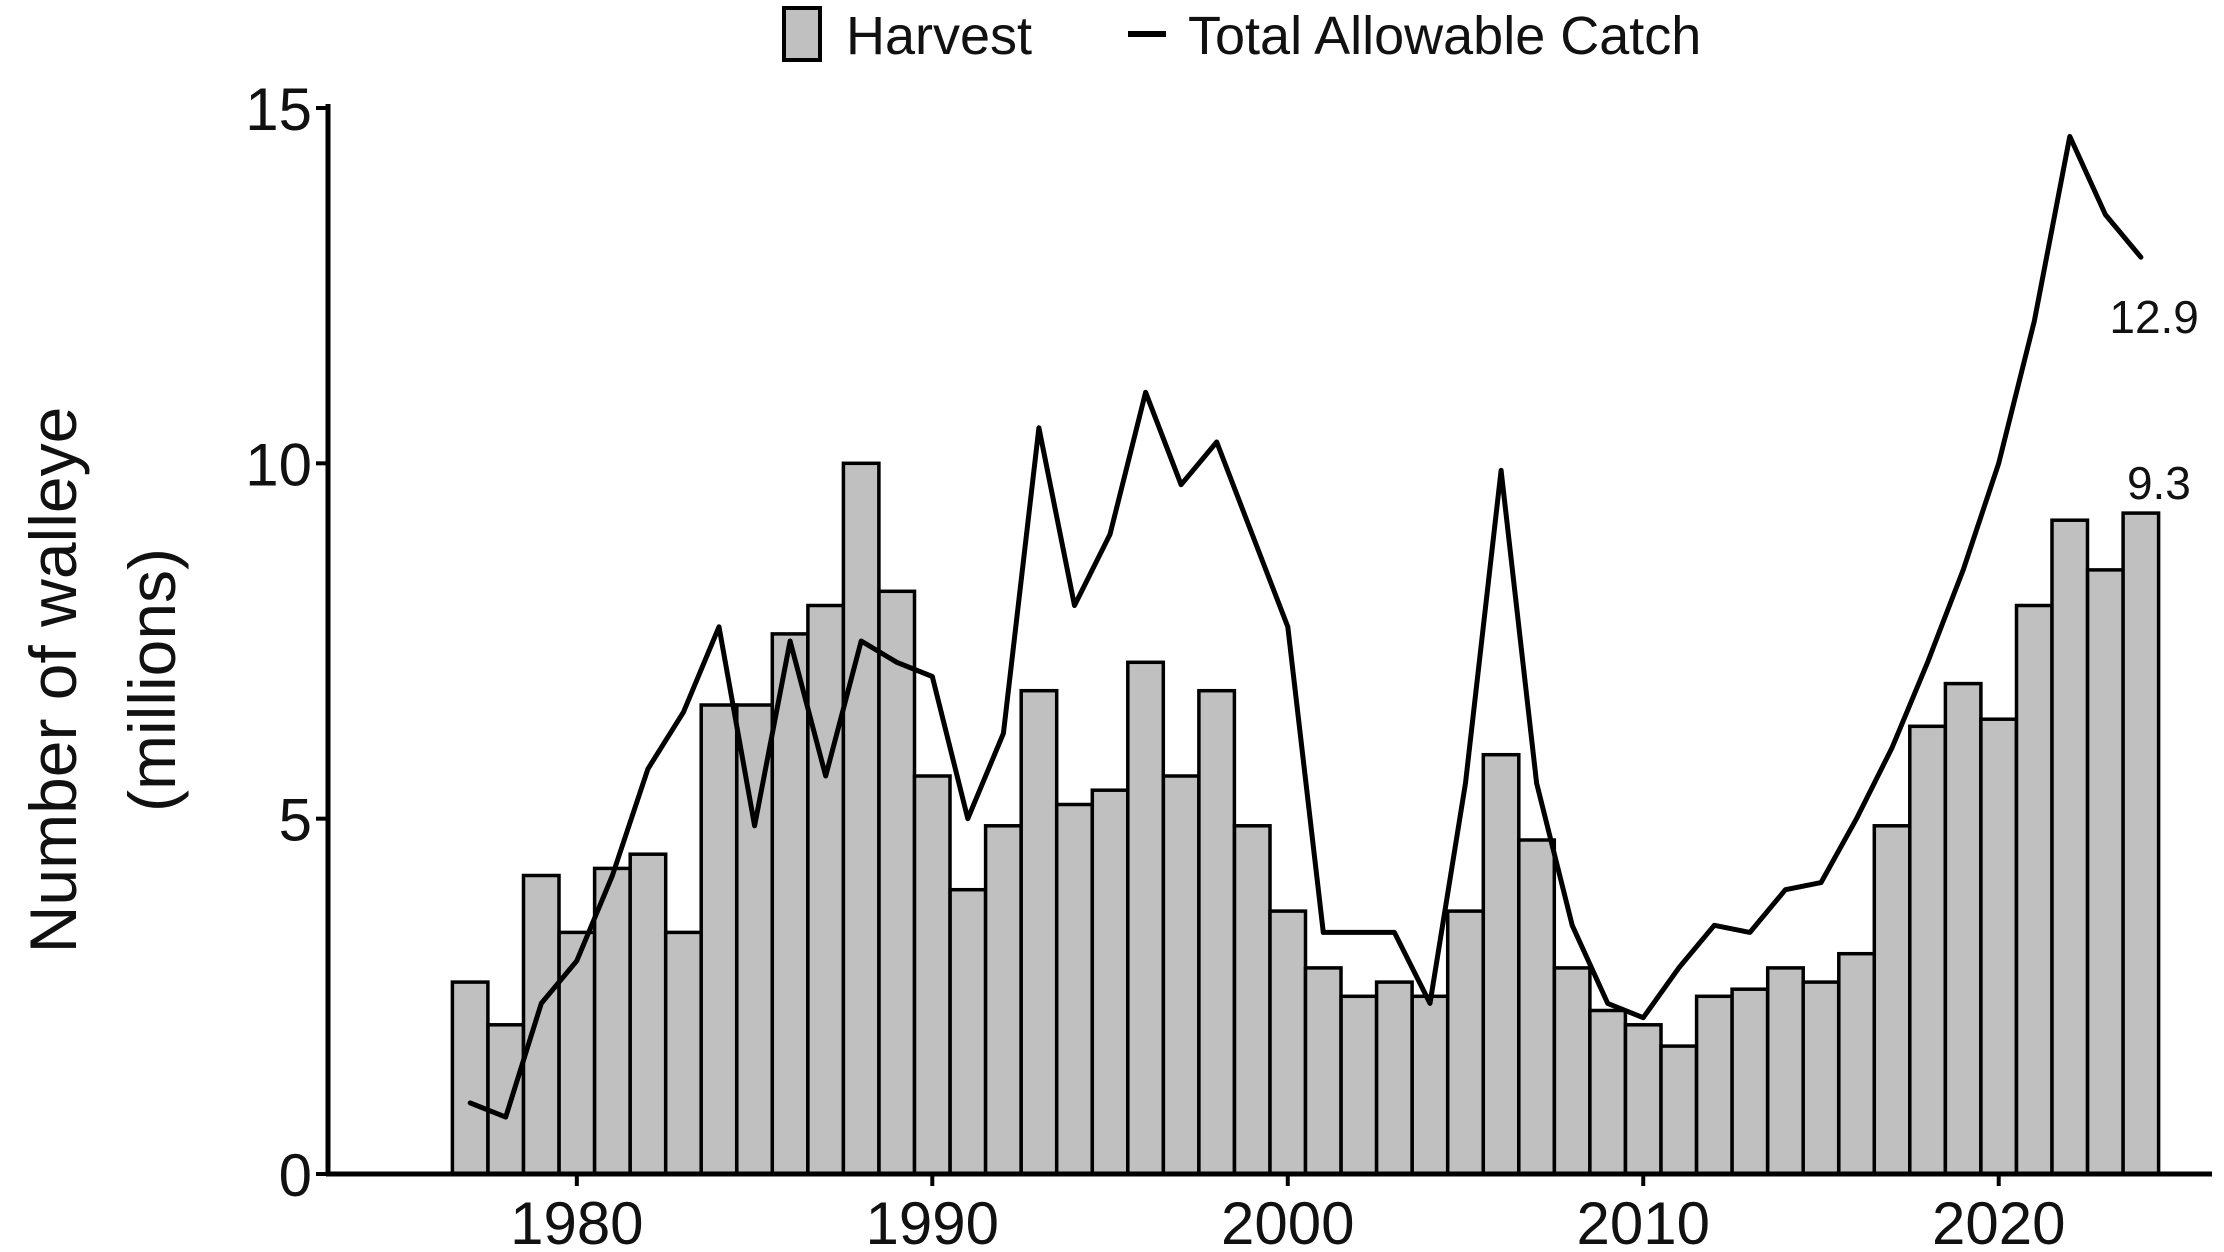 The image size is (2224, 1252). What do you see at coordinates (1394, 1078) in the screenshot?
I see `harvest-bar-2003` at bounding box center [1394, 1078].